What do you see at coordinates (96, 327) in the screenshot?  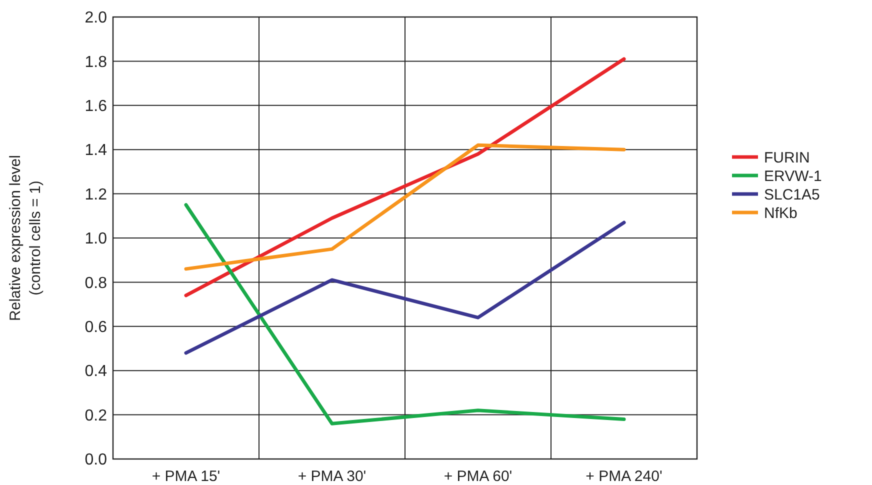 I see `y-tick-label: 0.6` at bounding box center [96, 327].